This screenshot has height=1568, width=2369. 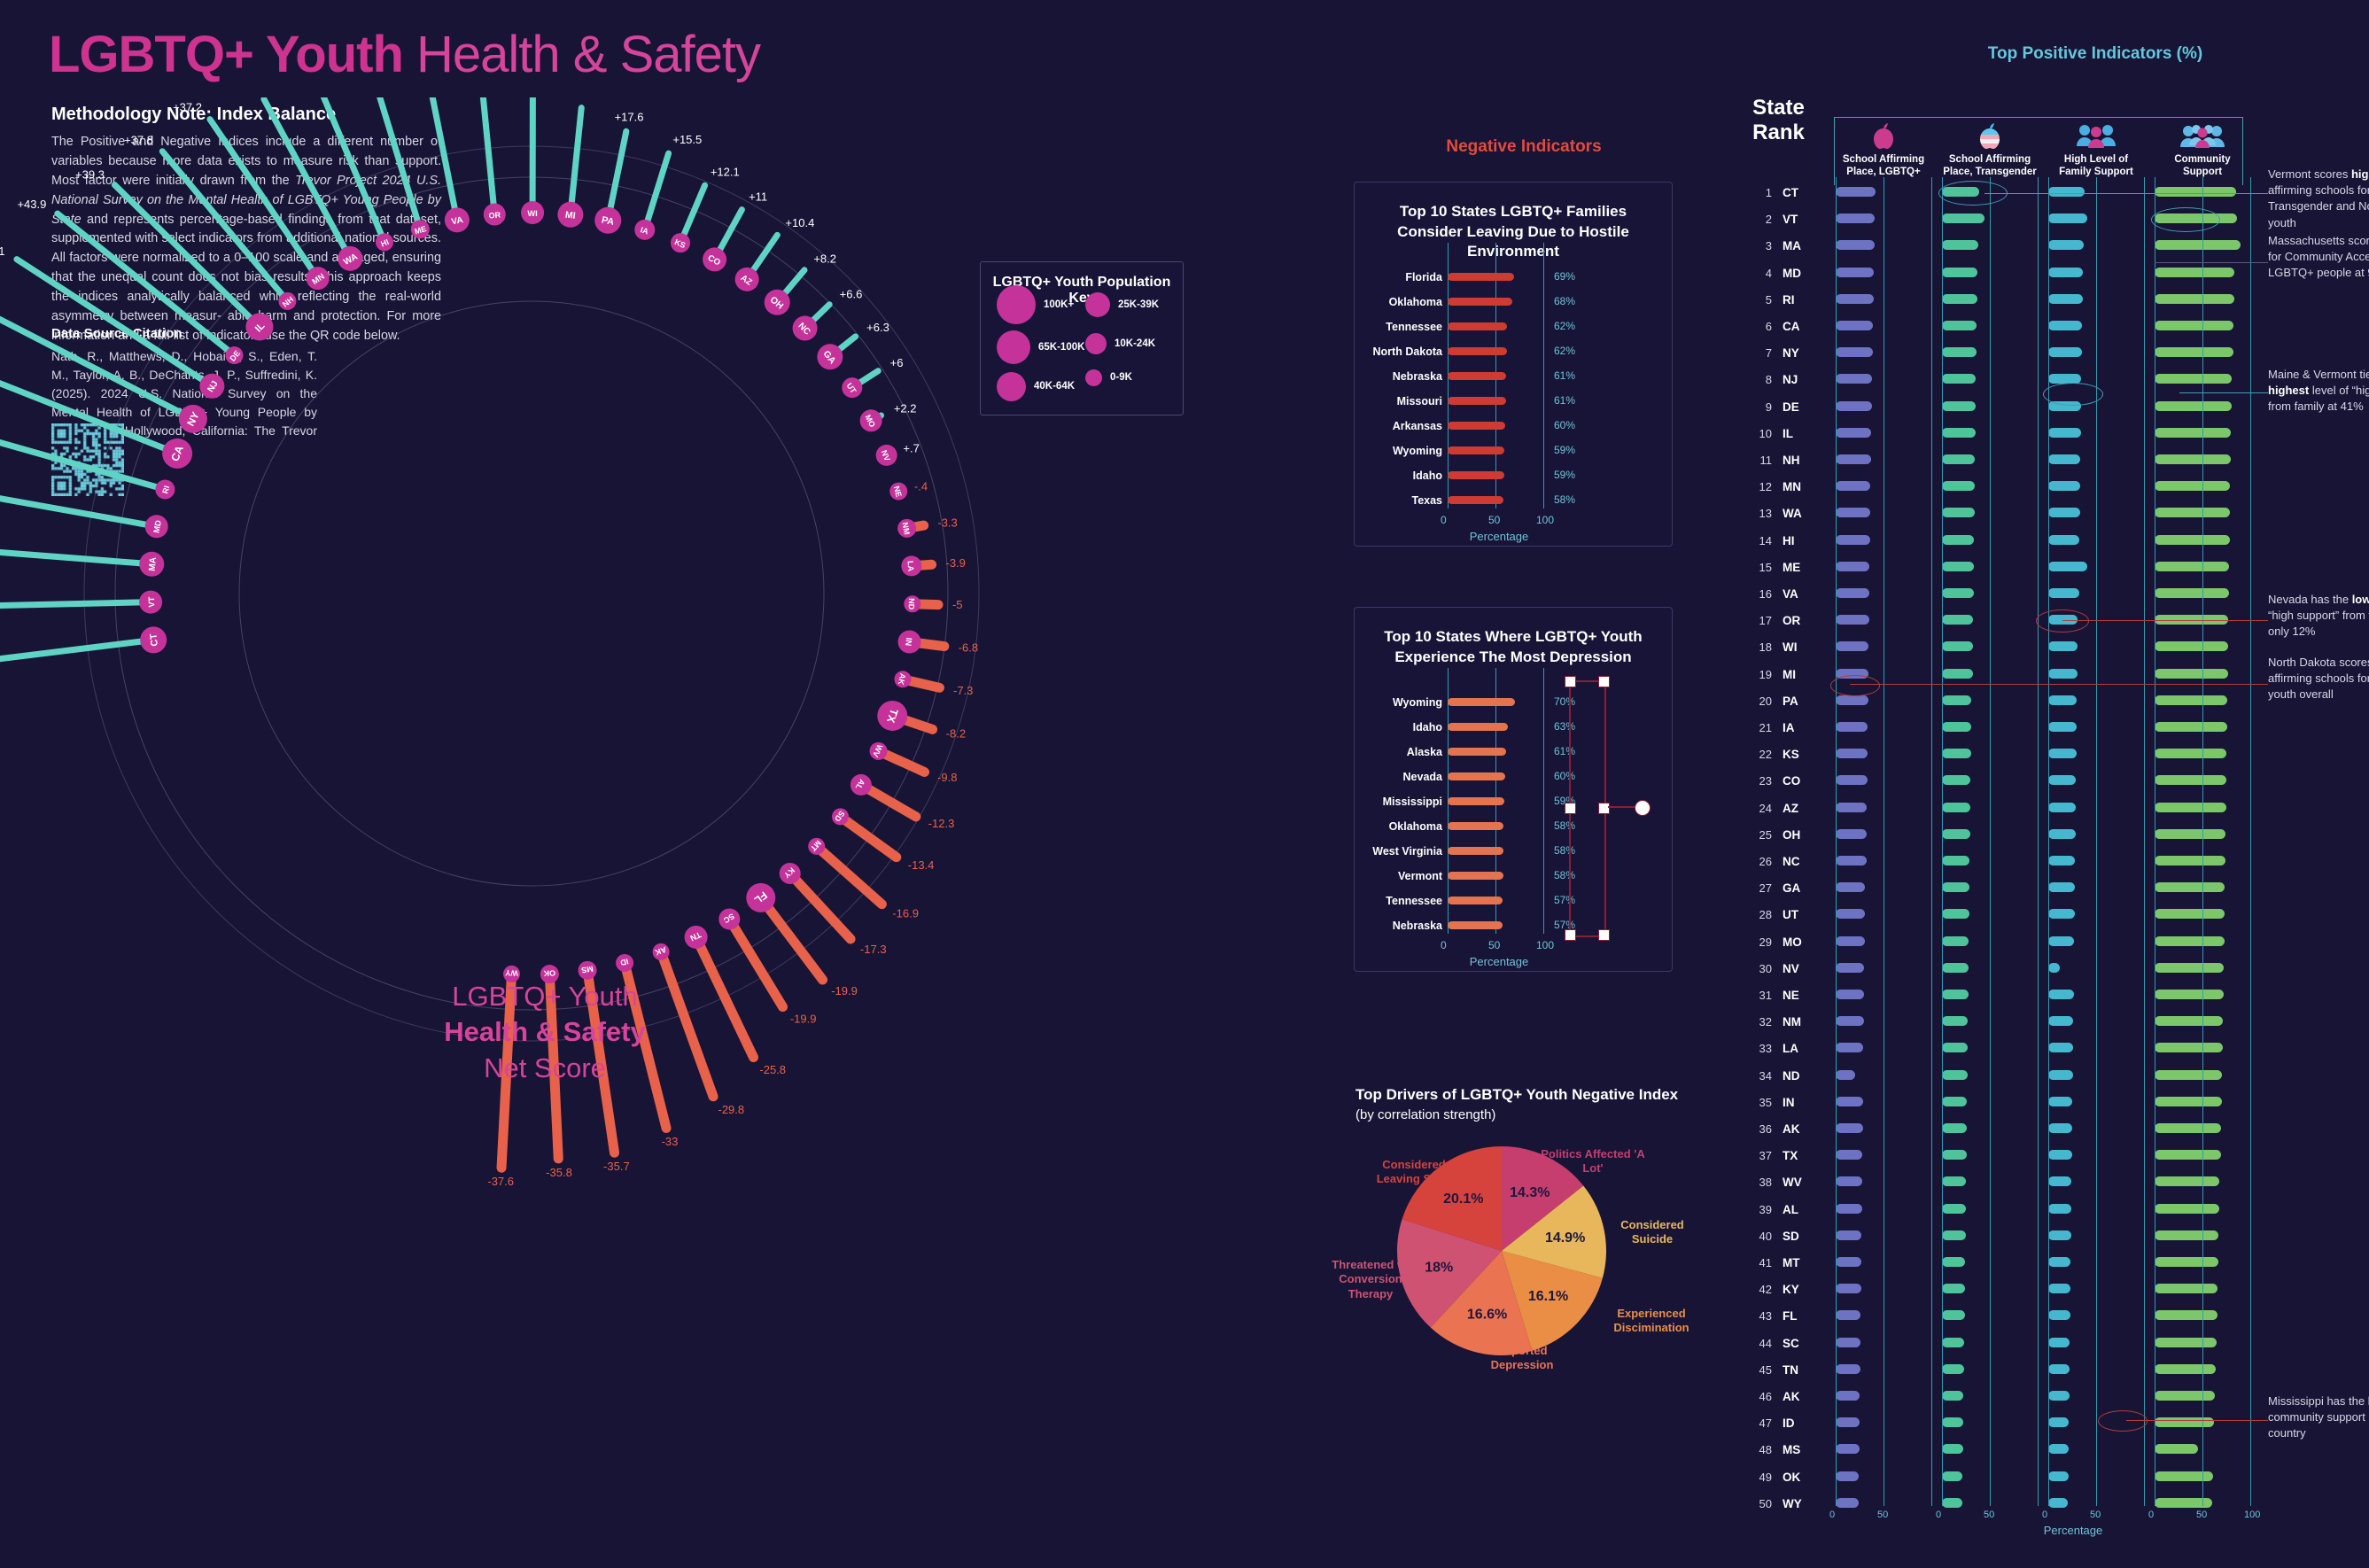 What do you see at coordinates (457, 220) in the screenshot?
I see `state-node: VA` at bounding box center [457, 220].